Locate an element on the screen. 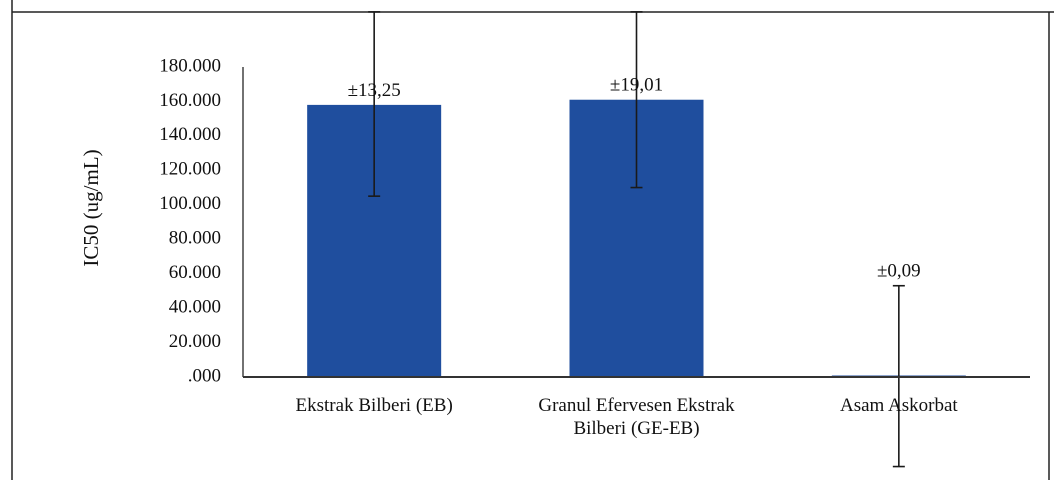 This screenshot has width=1054, height=480. y-tick-label: 80.000 is located at coordinates (195, 238).